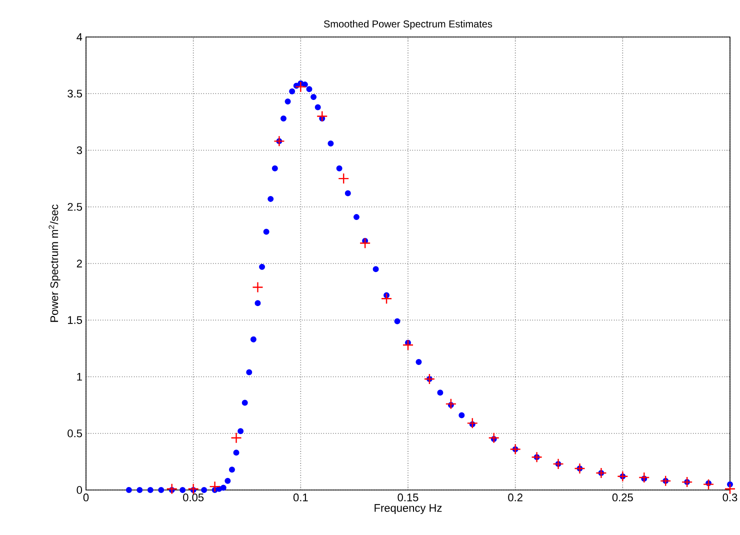 The width and height of the screenshot is (740, 535). Describe the element at coordinates (515, 498) in the screenshot. I see `x-tick-label: 0.2` at that location.